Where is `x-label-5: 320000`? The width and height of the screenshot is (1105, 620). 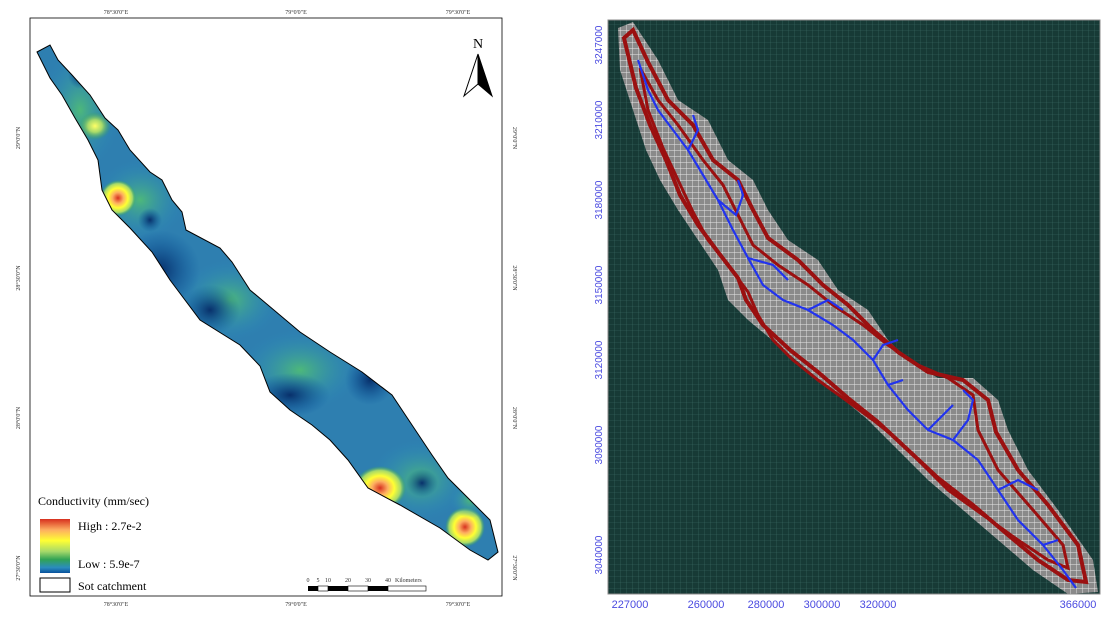
x-label-5: 320000 is located at coordinates (878, 605).